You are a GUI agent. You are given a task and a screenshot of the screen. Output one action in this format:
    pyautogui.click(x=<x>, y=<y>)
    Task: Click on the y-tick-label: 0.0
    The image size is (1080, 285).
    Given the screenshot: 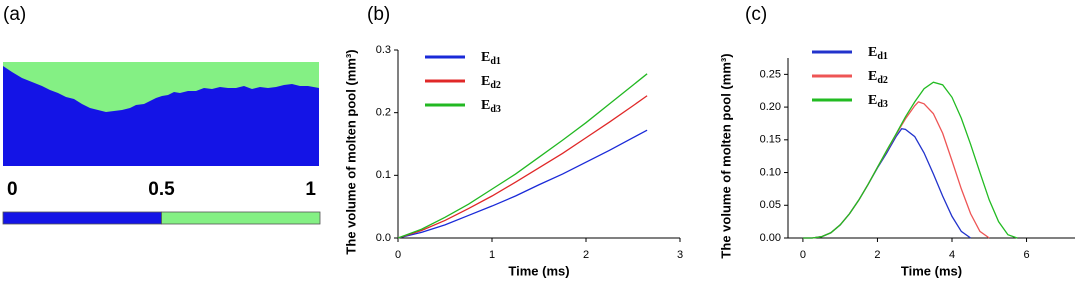 What is the action you would take?
    pyautogui.click(x=383, y=238)
    